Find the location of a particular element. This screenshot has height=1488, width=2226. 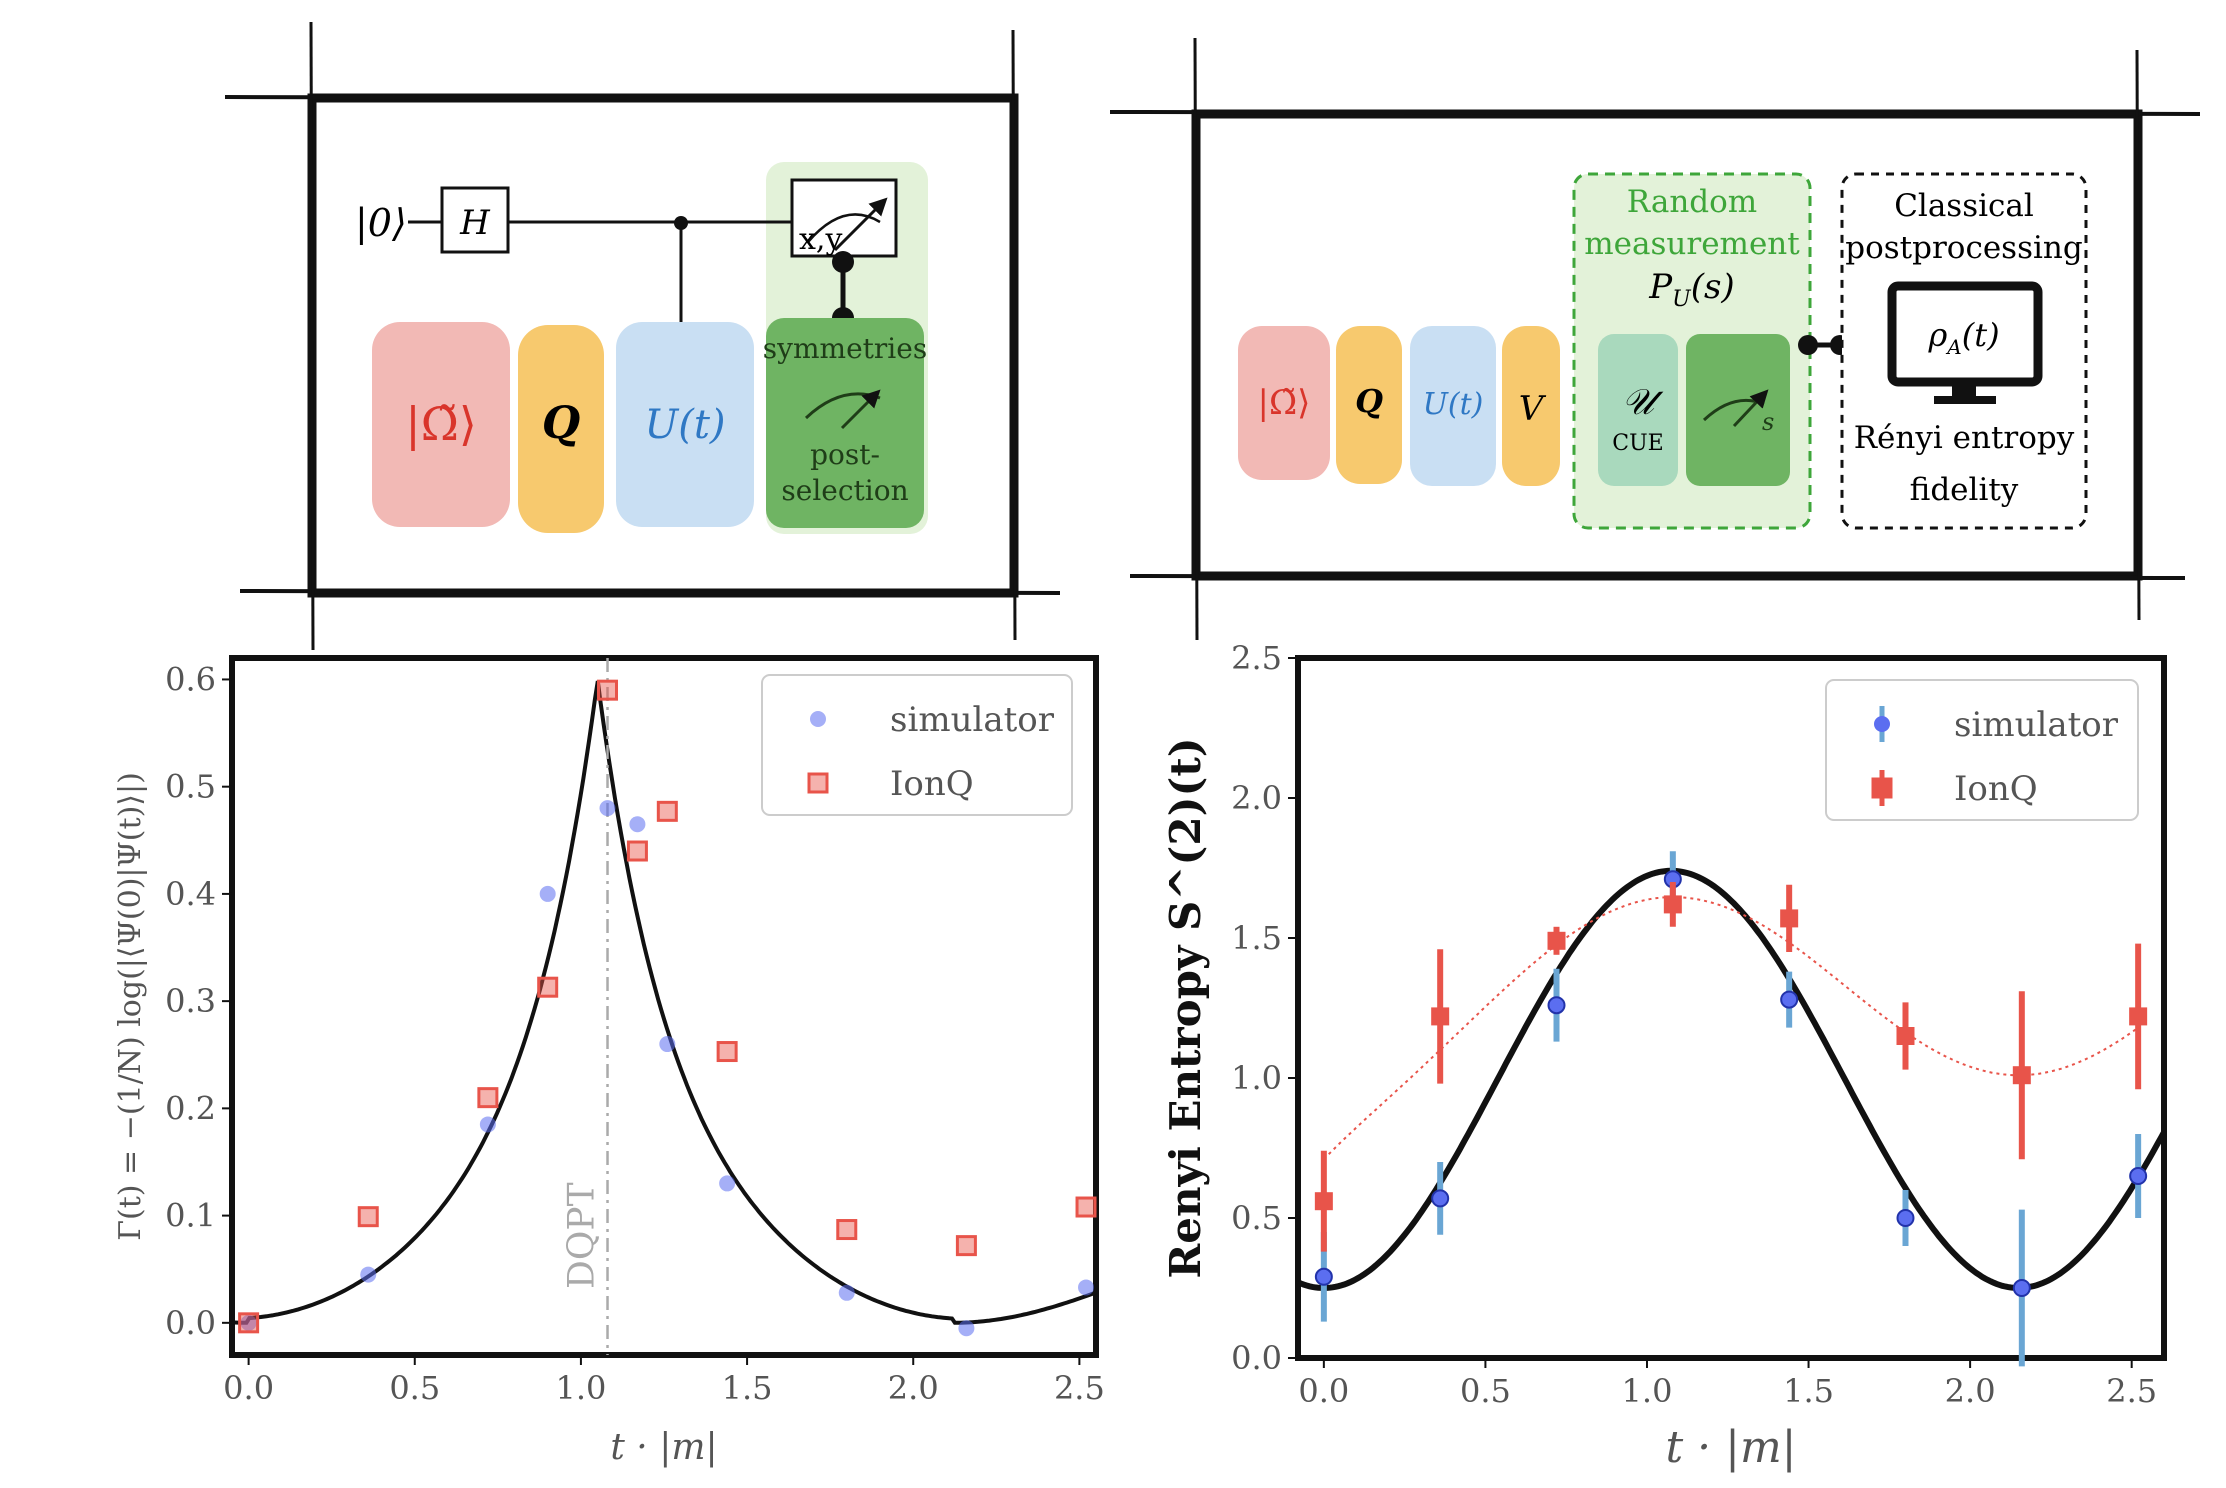

renyi-label: Rényi entropy is located at coordinates (1964, 438).